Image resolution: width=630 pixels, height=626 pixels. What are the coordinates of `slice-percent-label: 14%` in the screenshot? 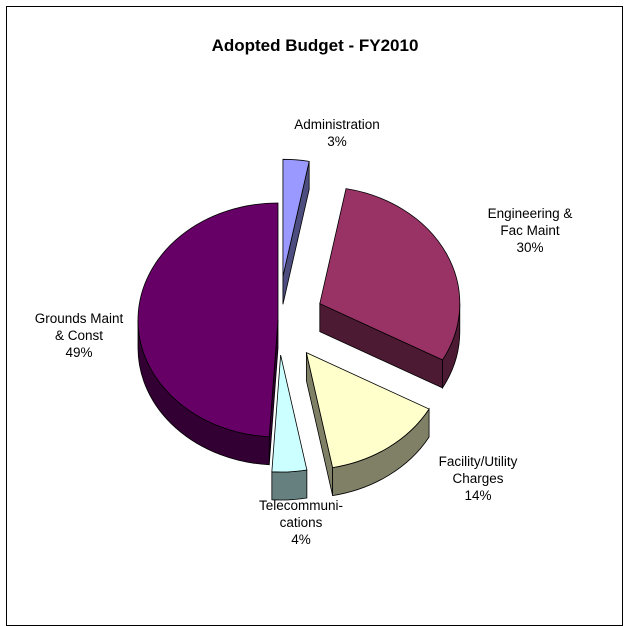 It's located at (478, 495).